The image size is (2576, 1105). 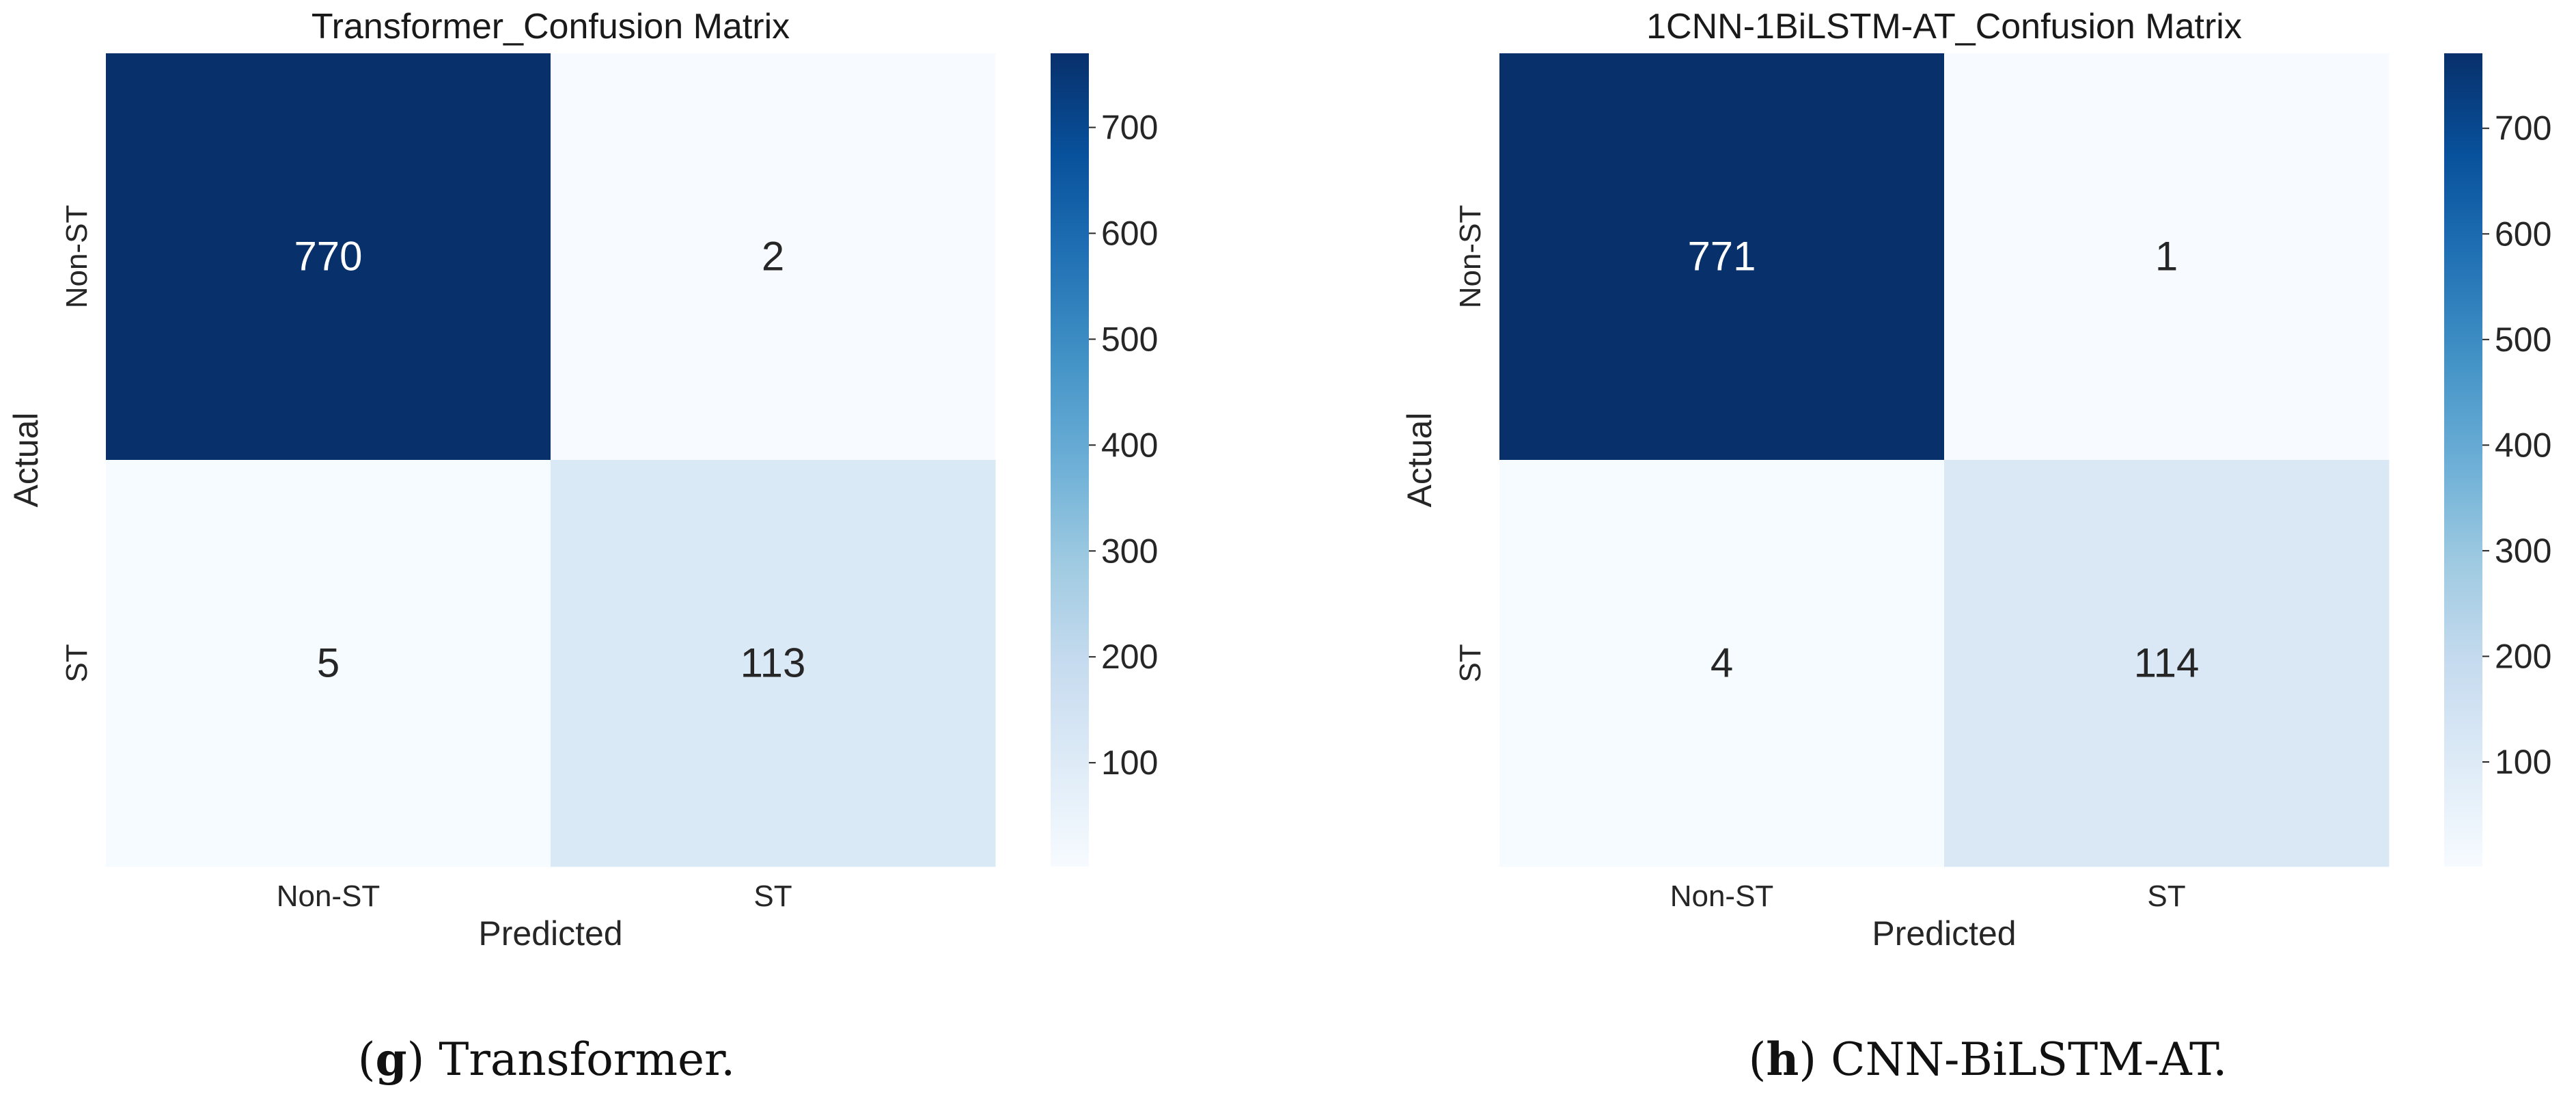 I want to click on cell-value-label: 770, so click(x=328, y=256).